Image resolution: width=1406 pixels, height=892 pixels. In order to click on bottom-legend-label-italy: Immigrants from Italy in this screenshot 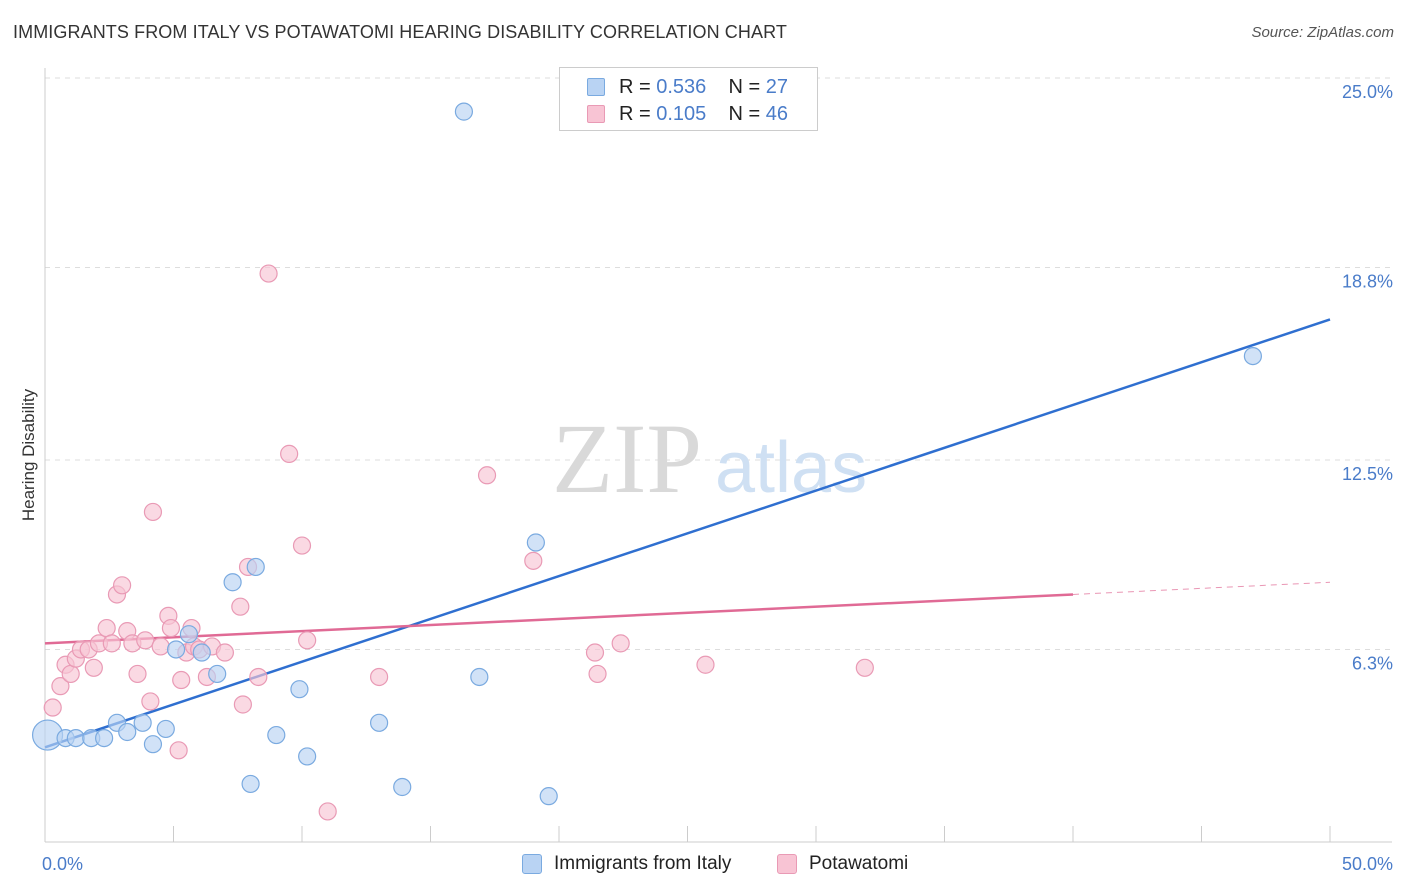, I will do `click(643, 863)`.